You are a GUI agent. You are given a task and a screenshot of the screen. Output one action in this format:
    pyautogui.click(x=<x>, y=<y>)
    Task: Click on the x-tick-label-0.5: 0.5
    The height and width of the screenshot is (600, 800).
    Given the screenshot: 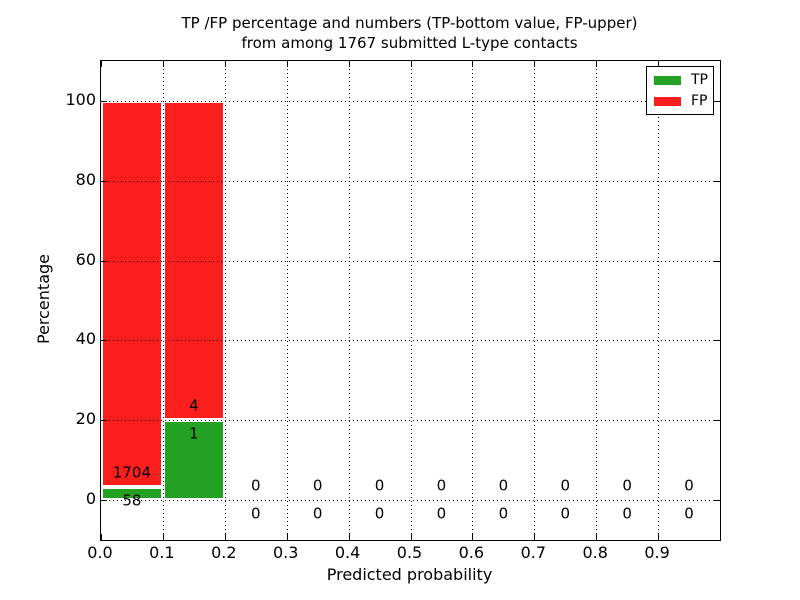 What is the action you would take?
    pyautogui.click(x=409, y=552)
    